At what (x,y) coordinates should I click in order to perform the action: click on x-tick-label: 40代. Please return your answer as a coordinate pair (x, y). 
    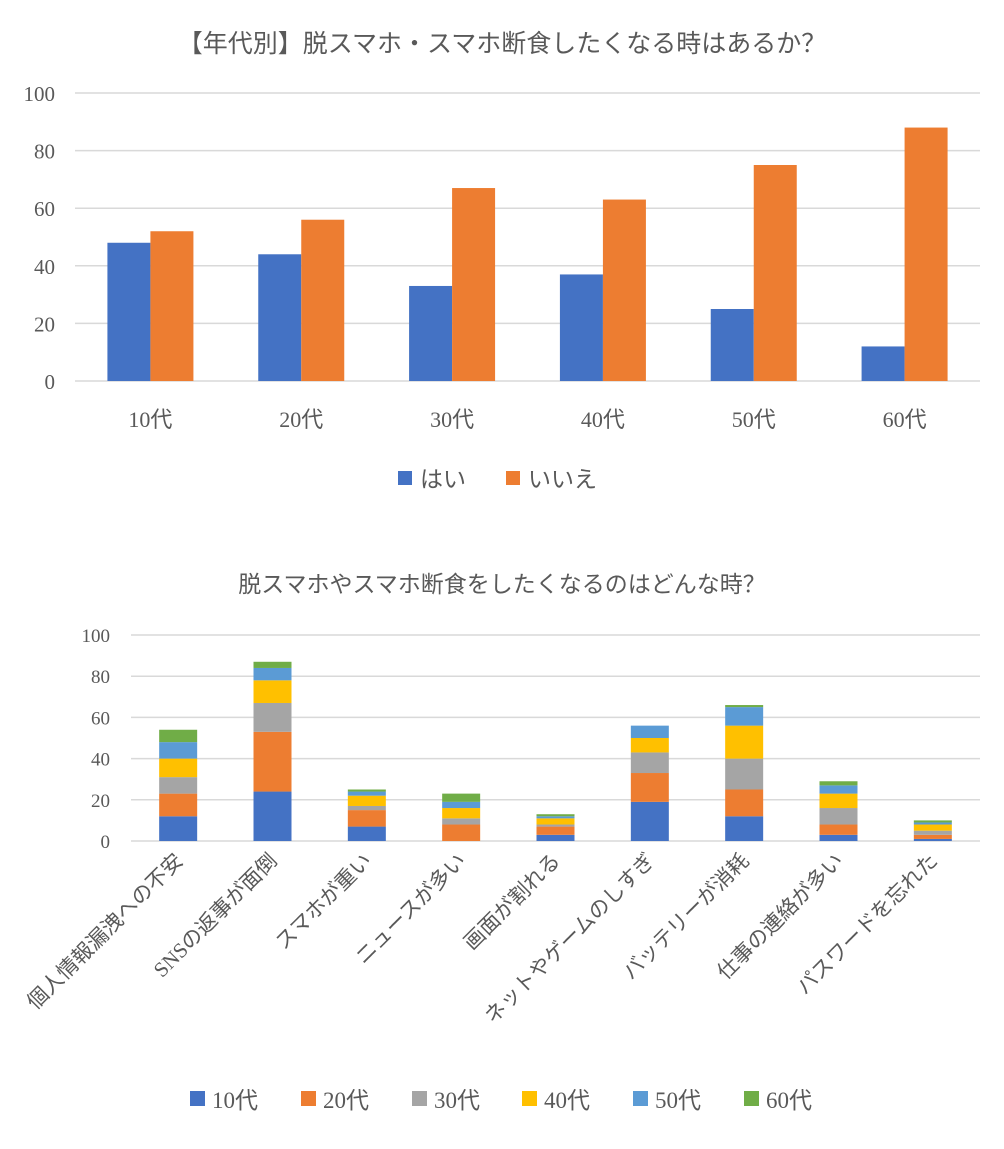
    Looking at the image, I should click on (603, 419).